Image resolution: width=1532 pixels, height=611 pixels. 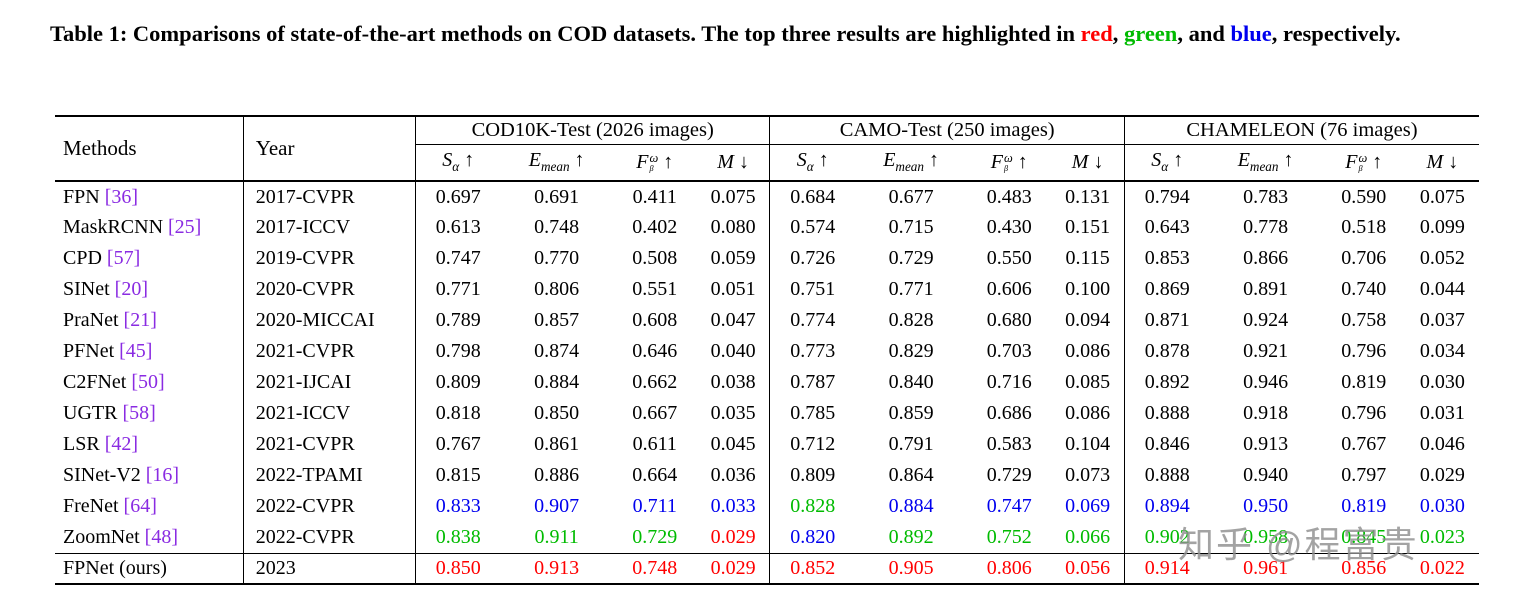 I want to click on metric-value: 0.036, so click(x=733, y=475).